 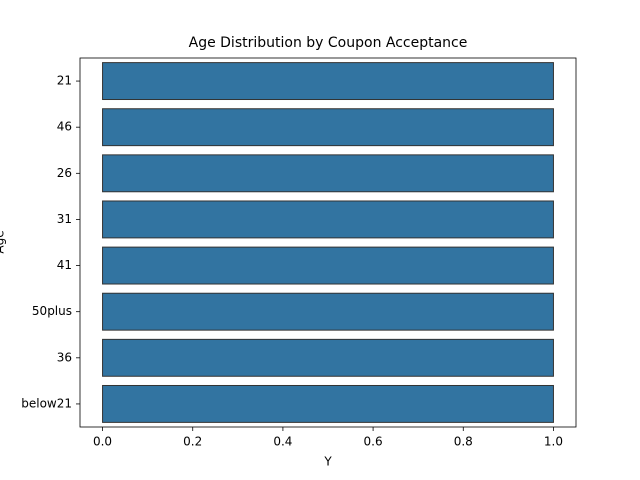 I want to click on x-tick-label: 0.6, so click(x=373, y=442).